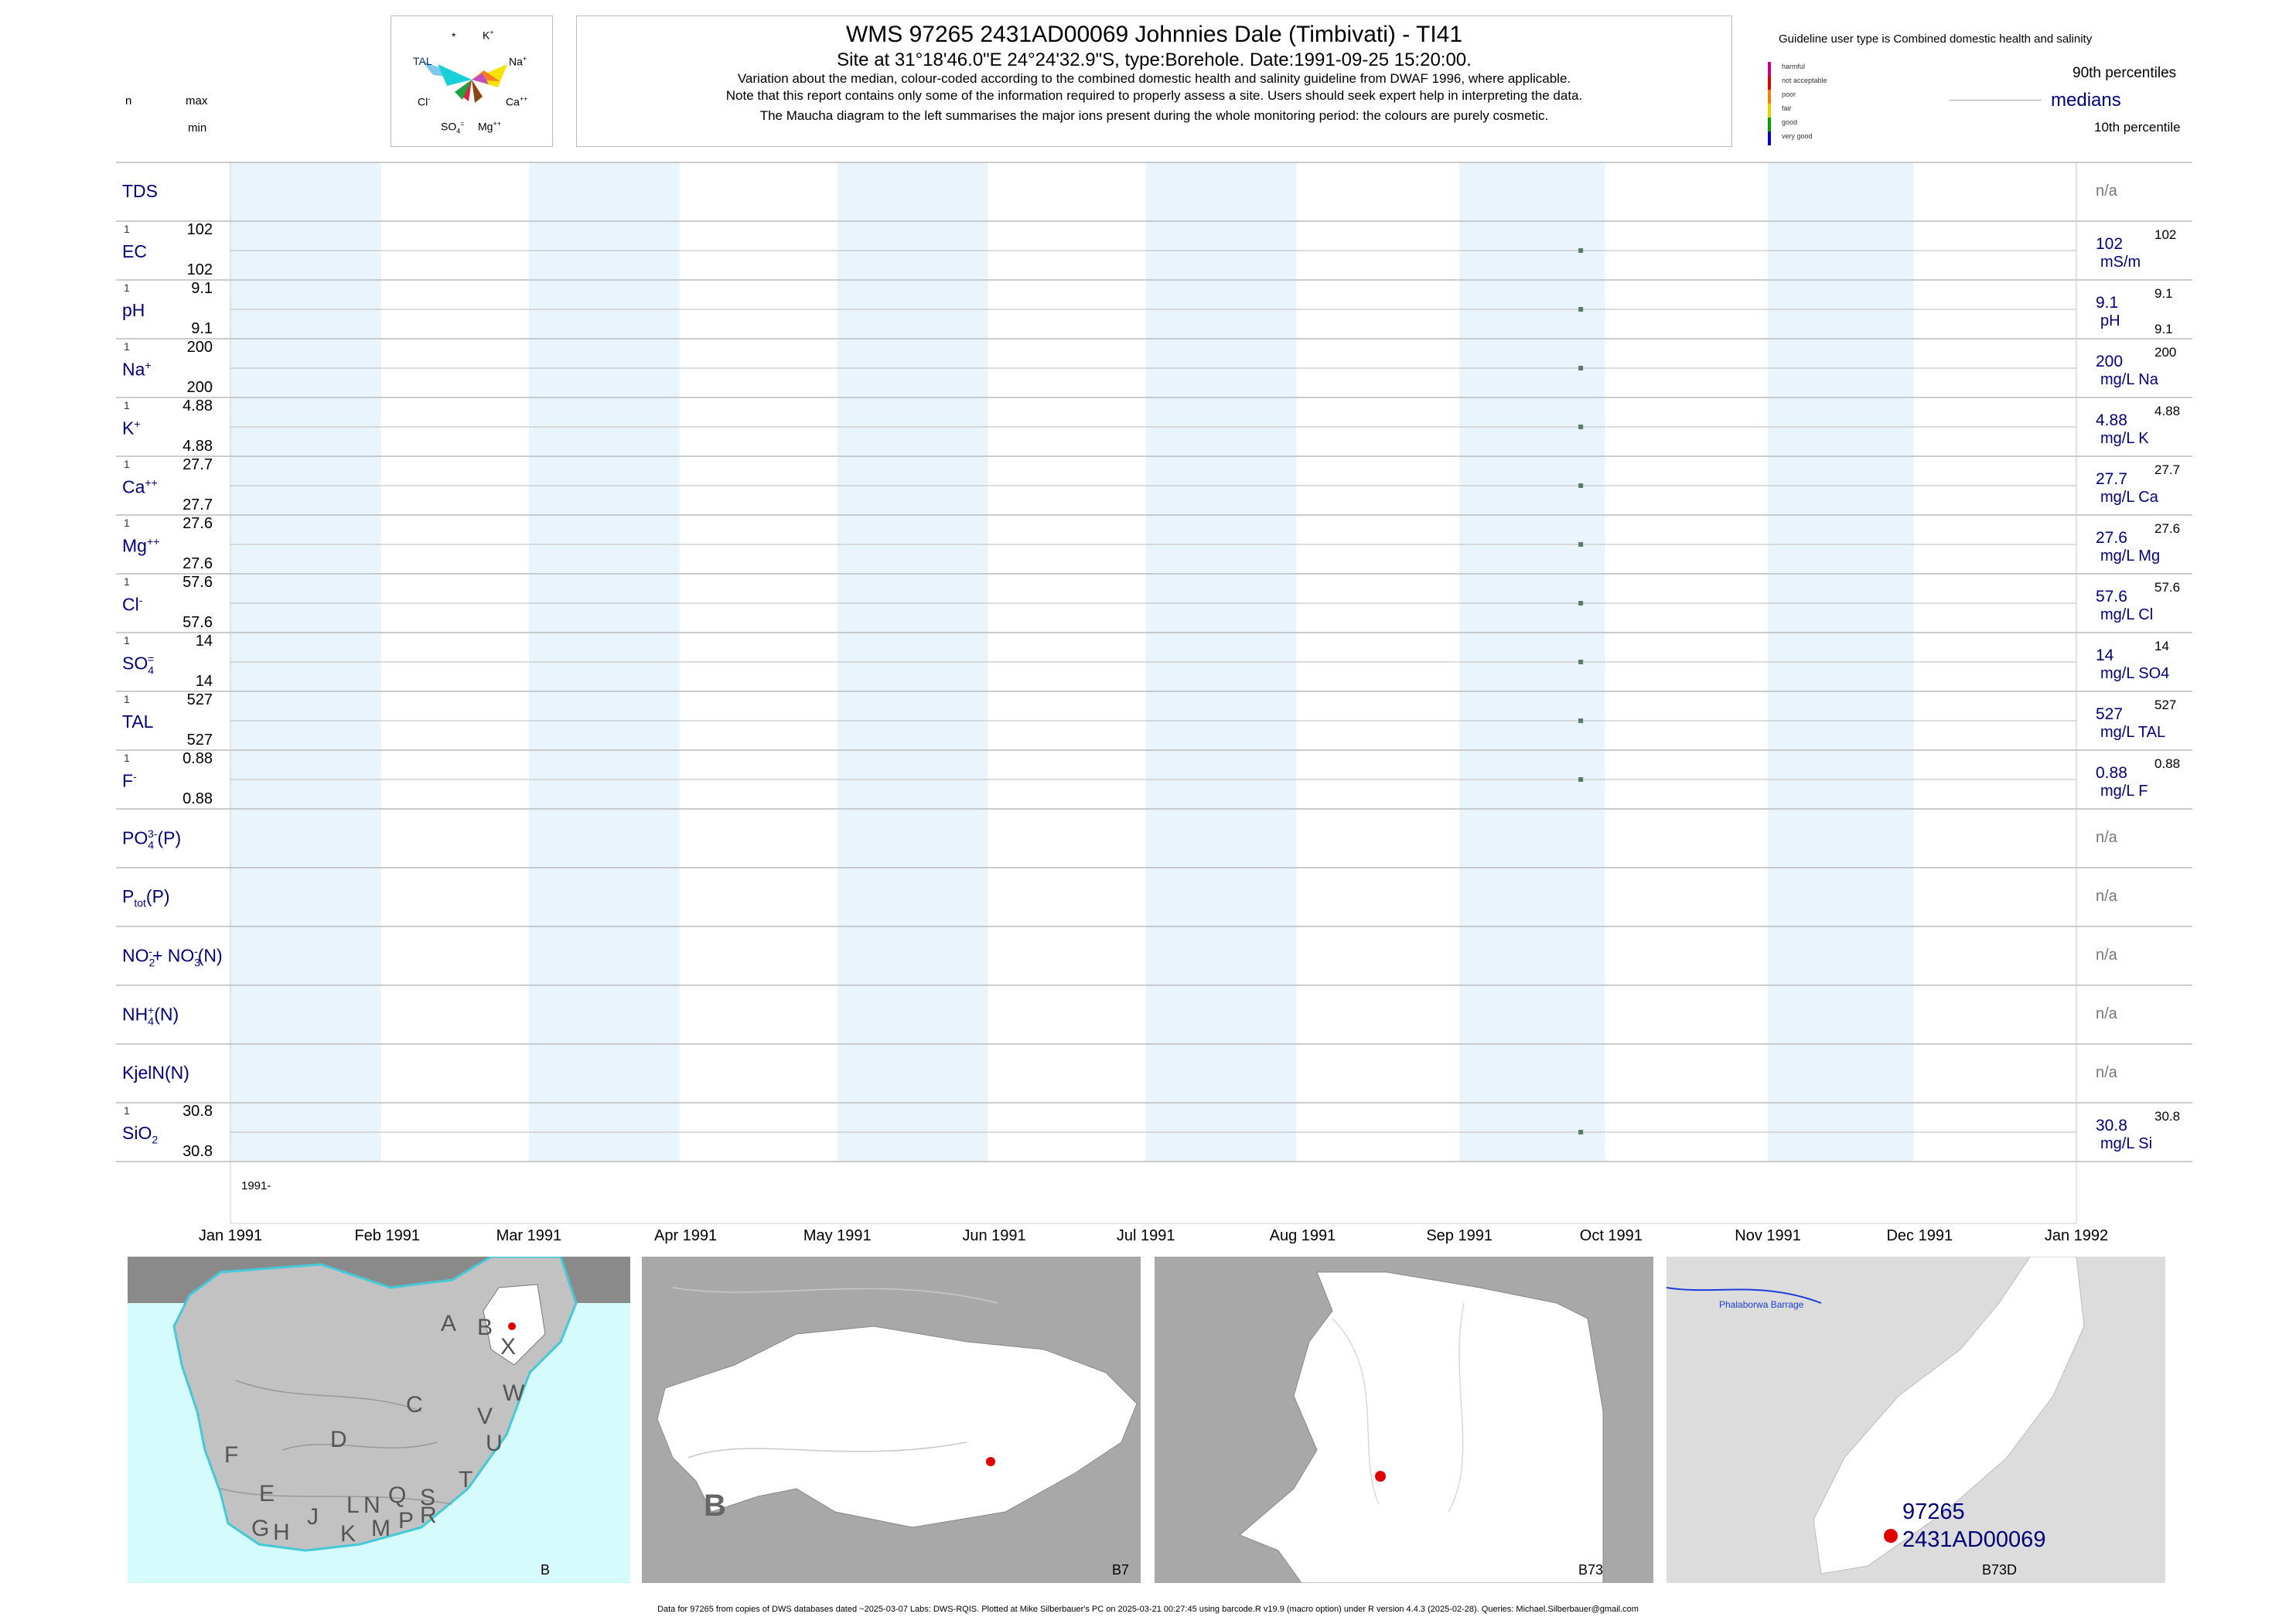 The width and height of the screenshot is (2296, 1624). What do you see at coordinates (428, 1515) in the screenshot?
I see `map-region-label: R` at bounding box center [428, 1515].